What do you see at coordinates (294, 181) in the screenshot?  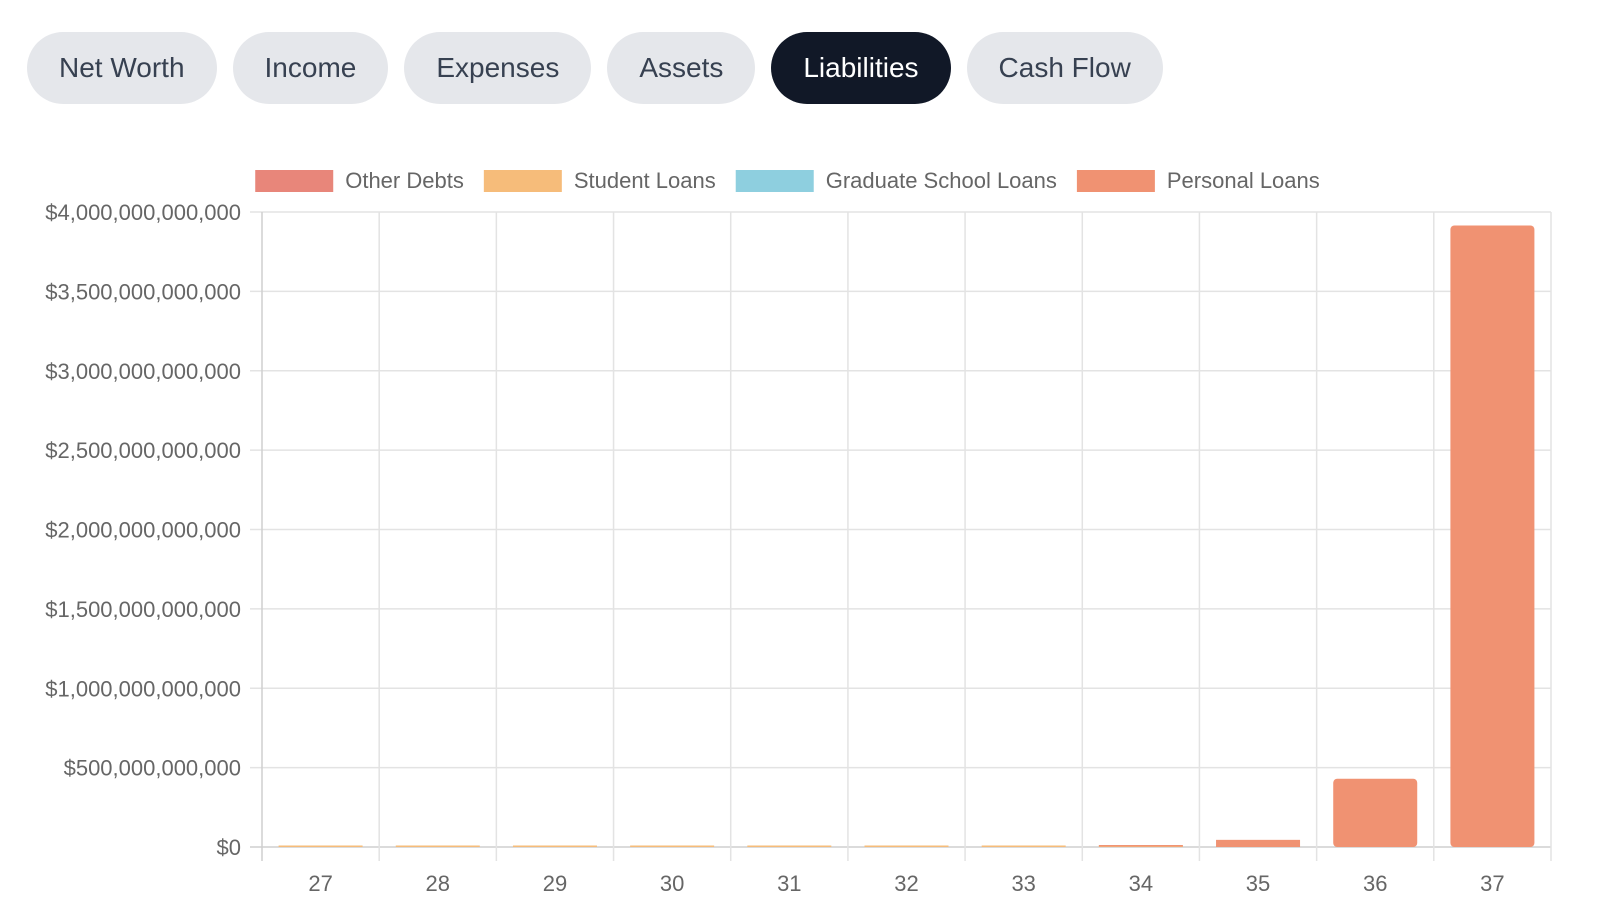 I see `legend-swatch-other-debts` at bounding box center [294, 181].